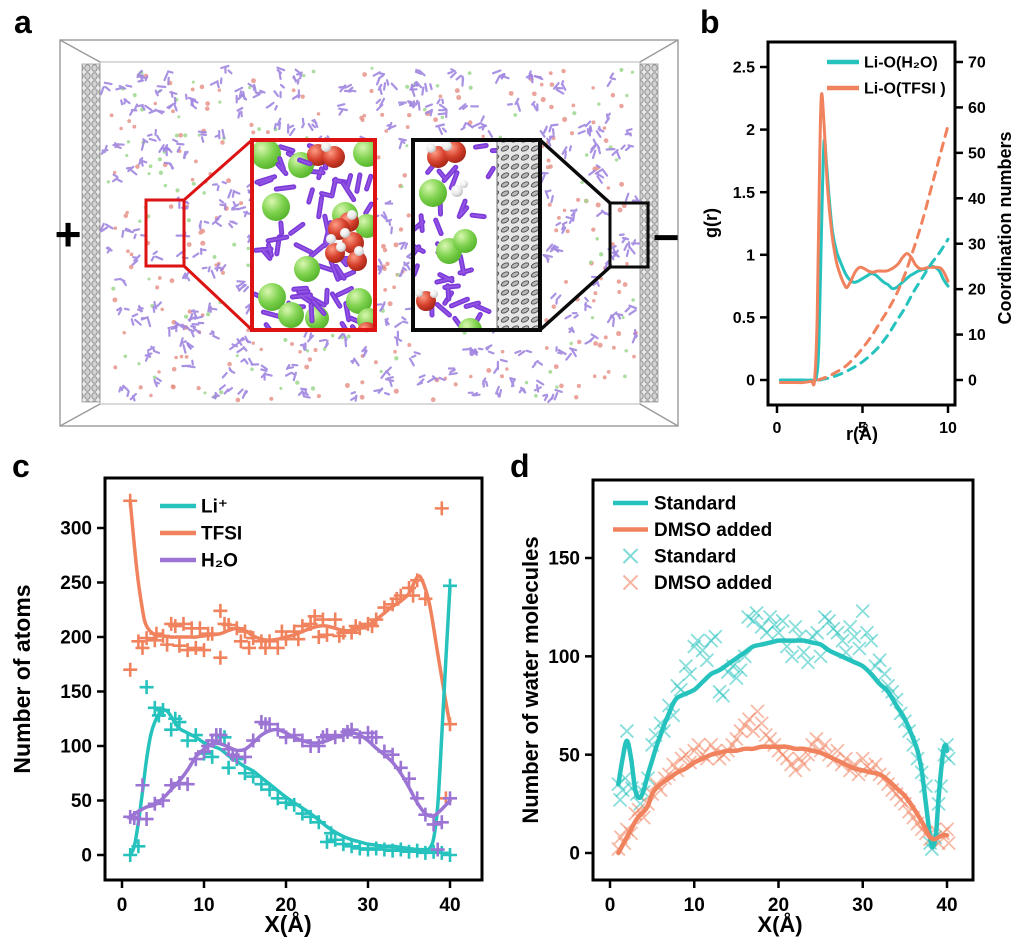 The width and height of the screenshot is (1021, 945). I want to click on black-inset-electrode-interface-zoom, so click(476, 235).